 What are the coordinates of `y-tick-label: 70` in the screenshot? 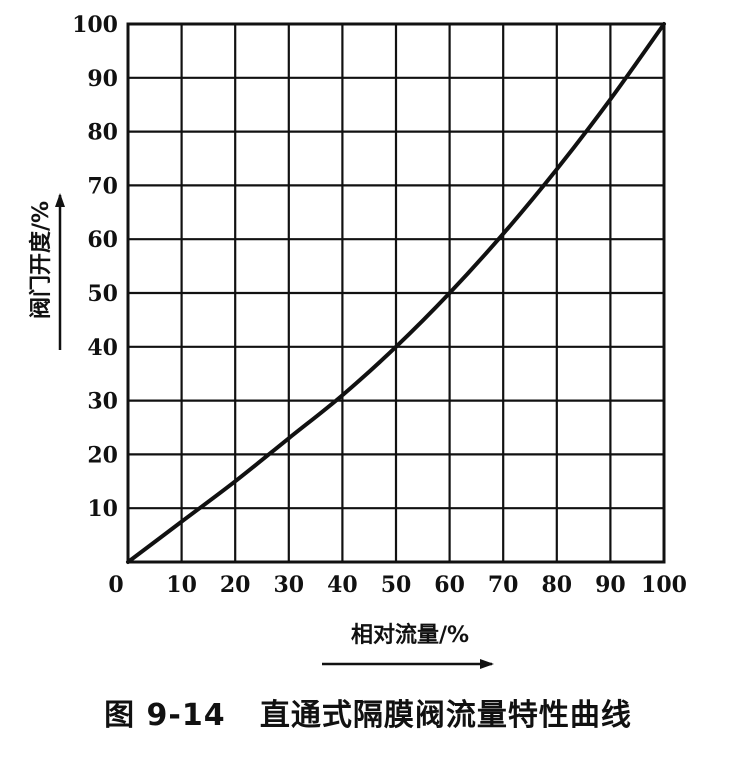 It's located at (102, 186).